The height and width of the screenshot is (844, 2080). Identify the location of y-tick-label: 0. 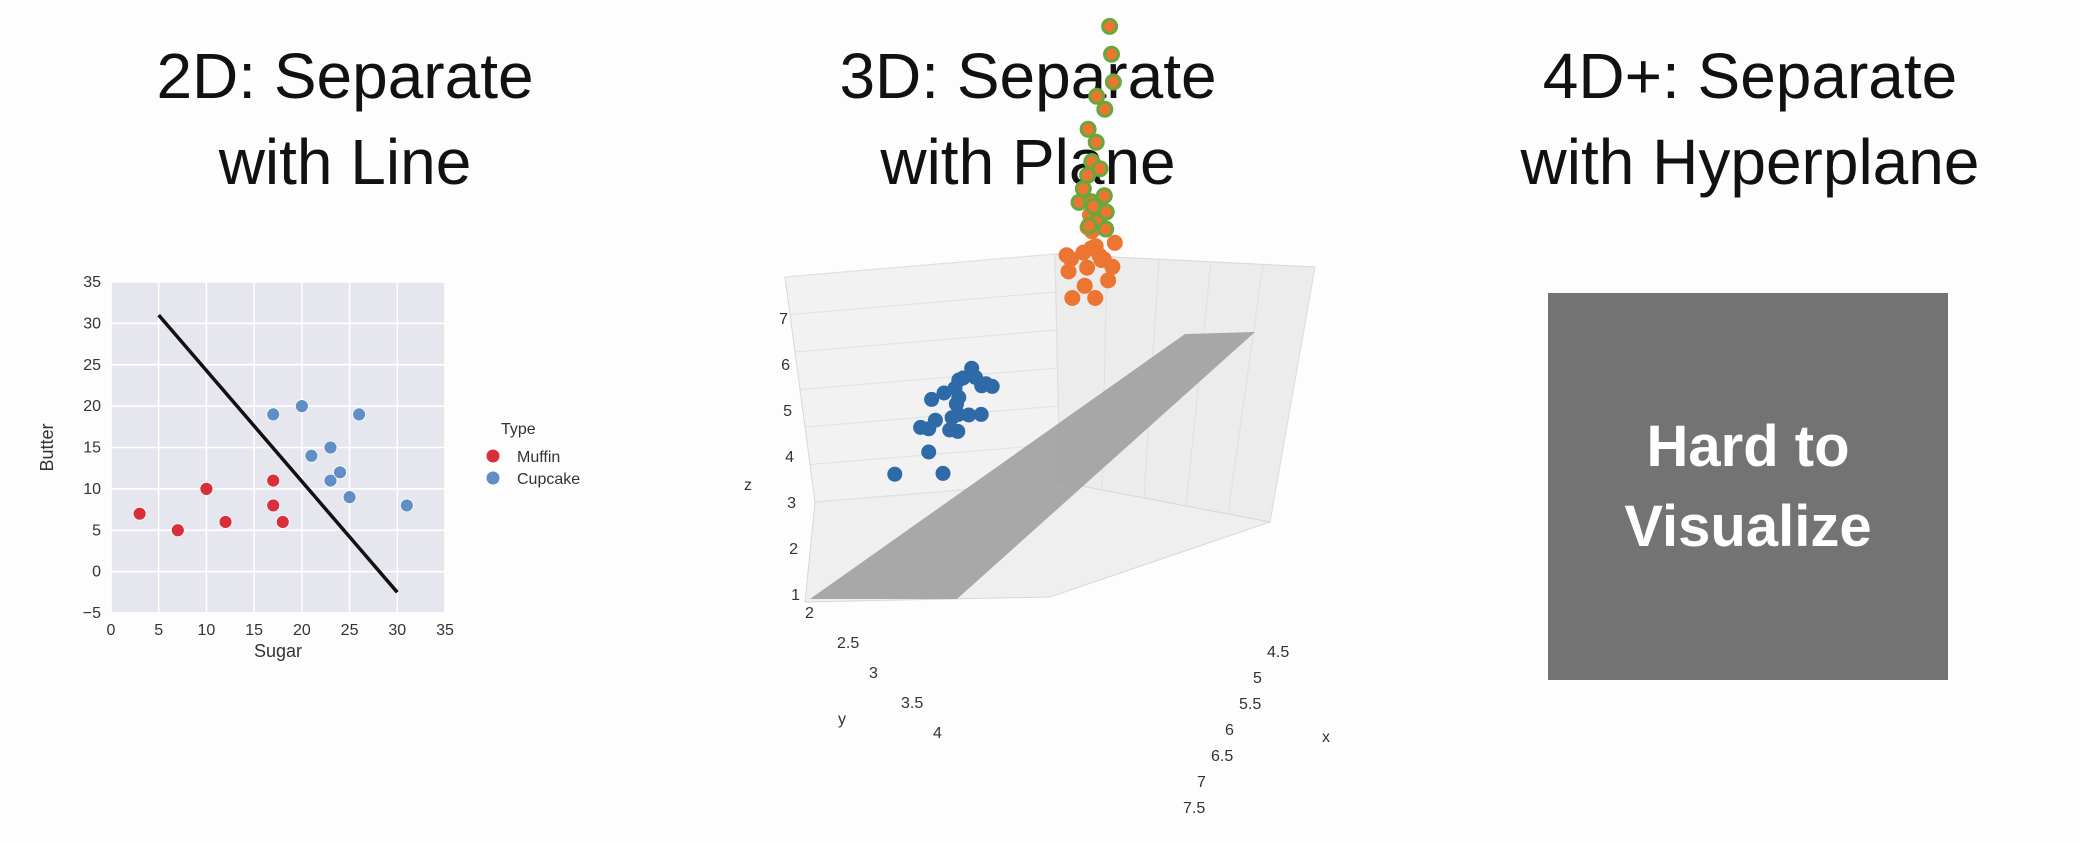
(96, 572).